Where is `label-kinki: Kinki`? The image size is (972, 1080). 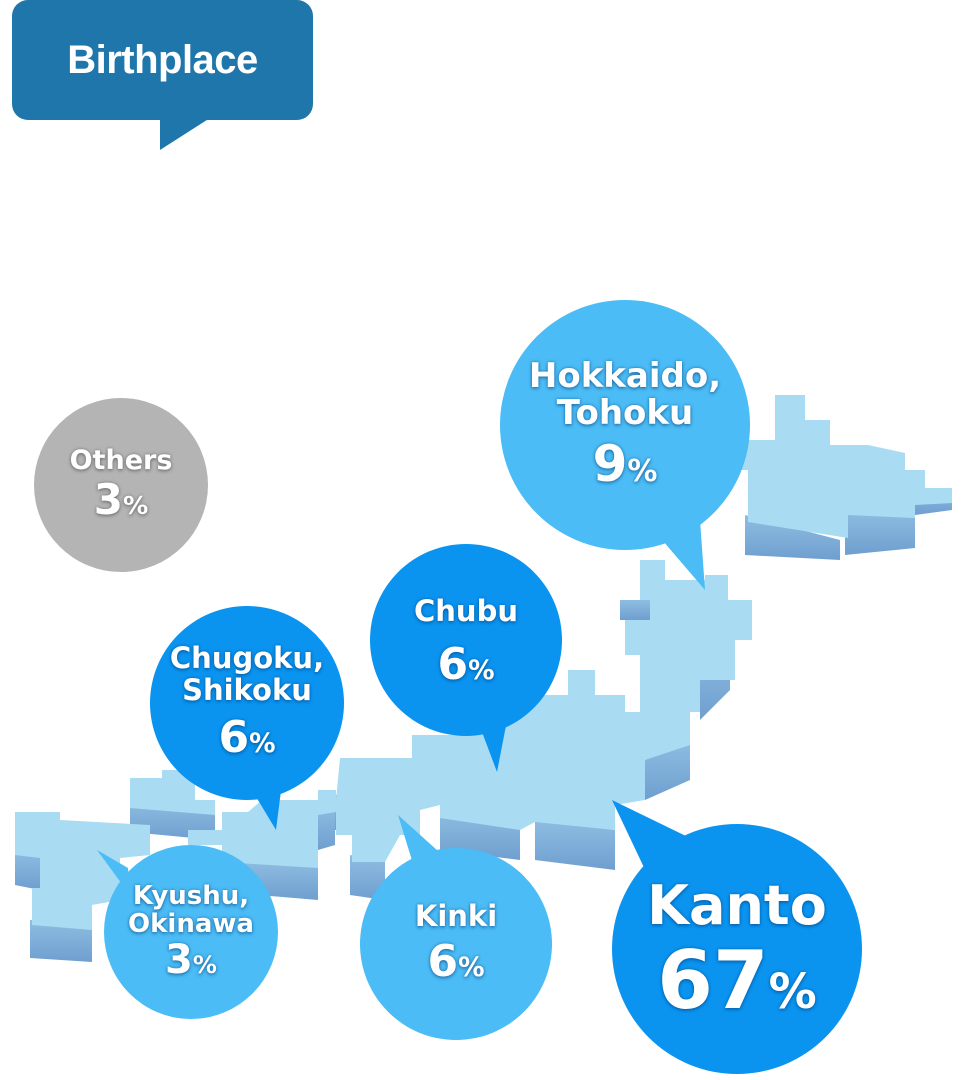
label-kinki: Kinki is located at coordinates (456, 916).